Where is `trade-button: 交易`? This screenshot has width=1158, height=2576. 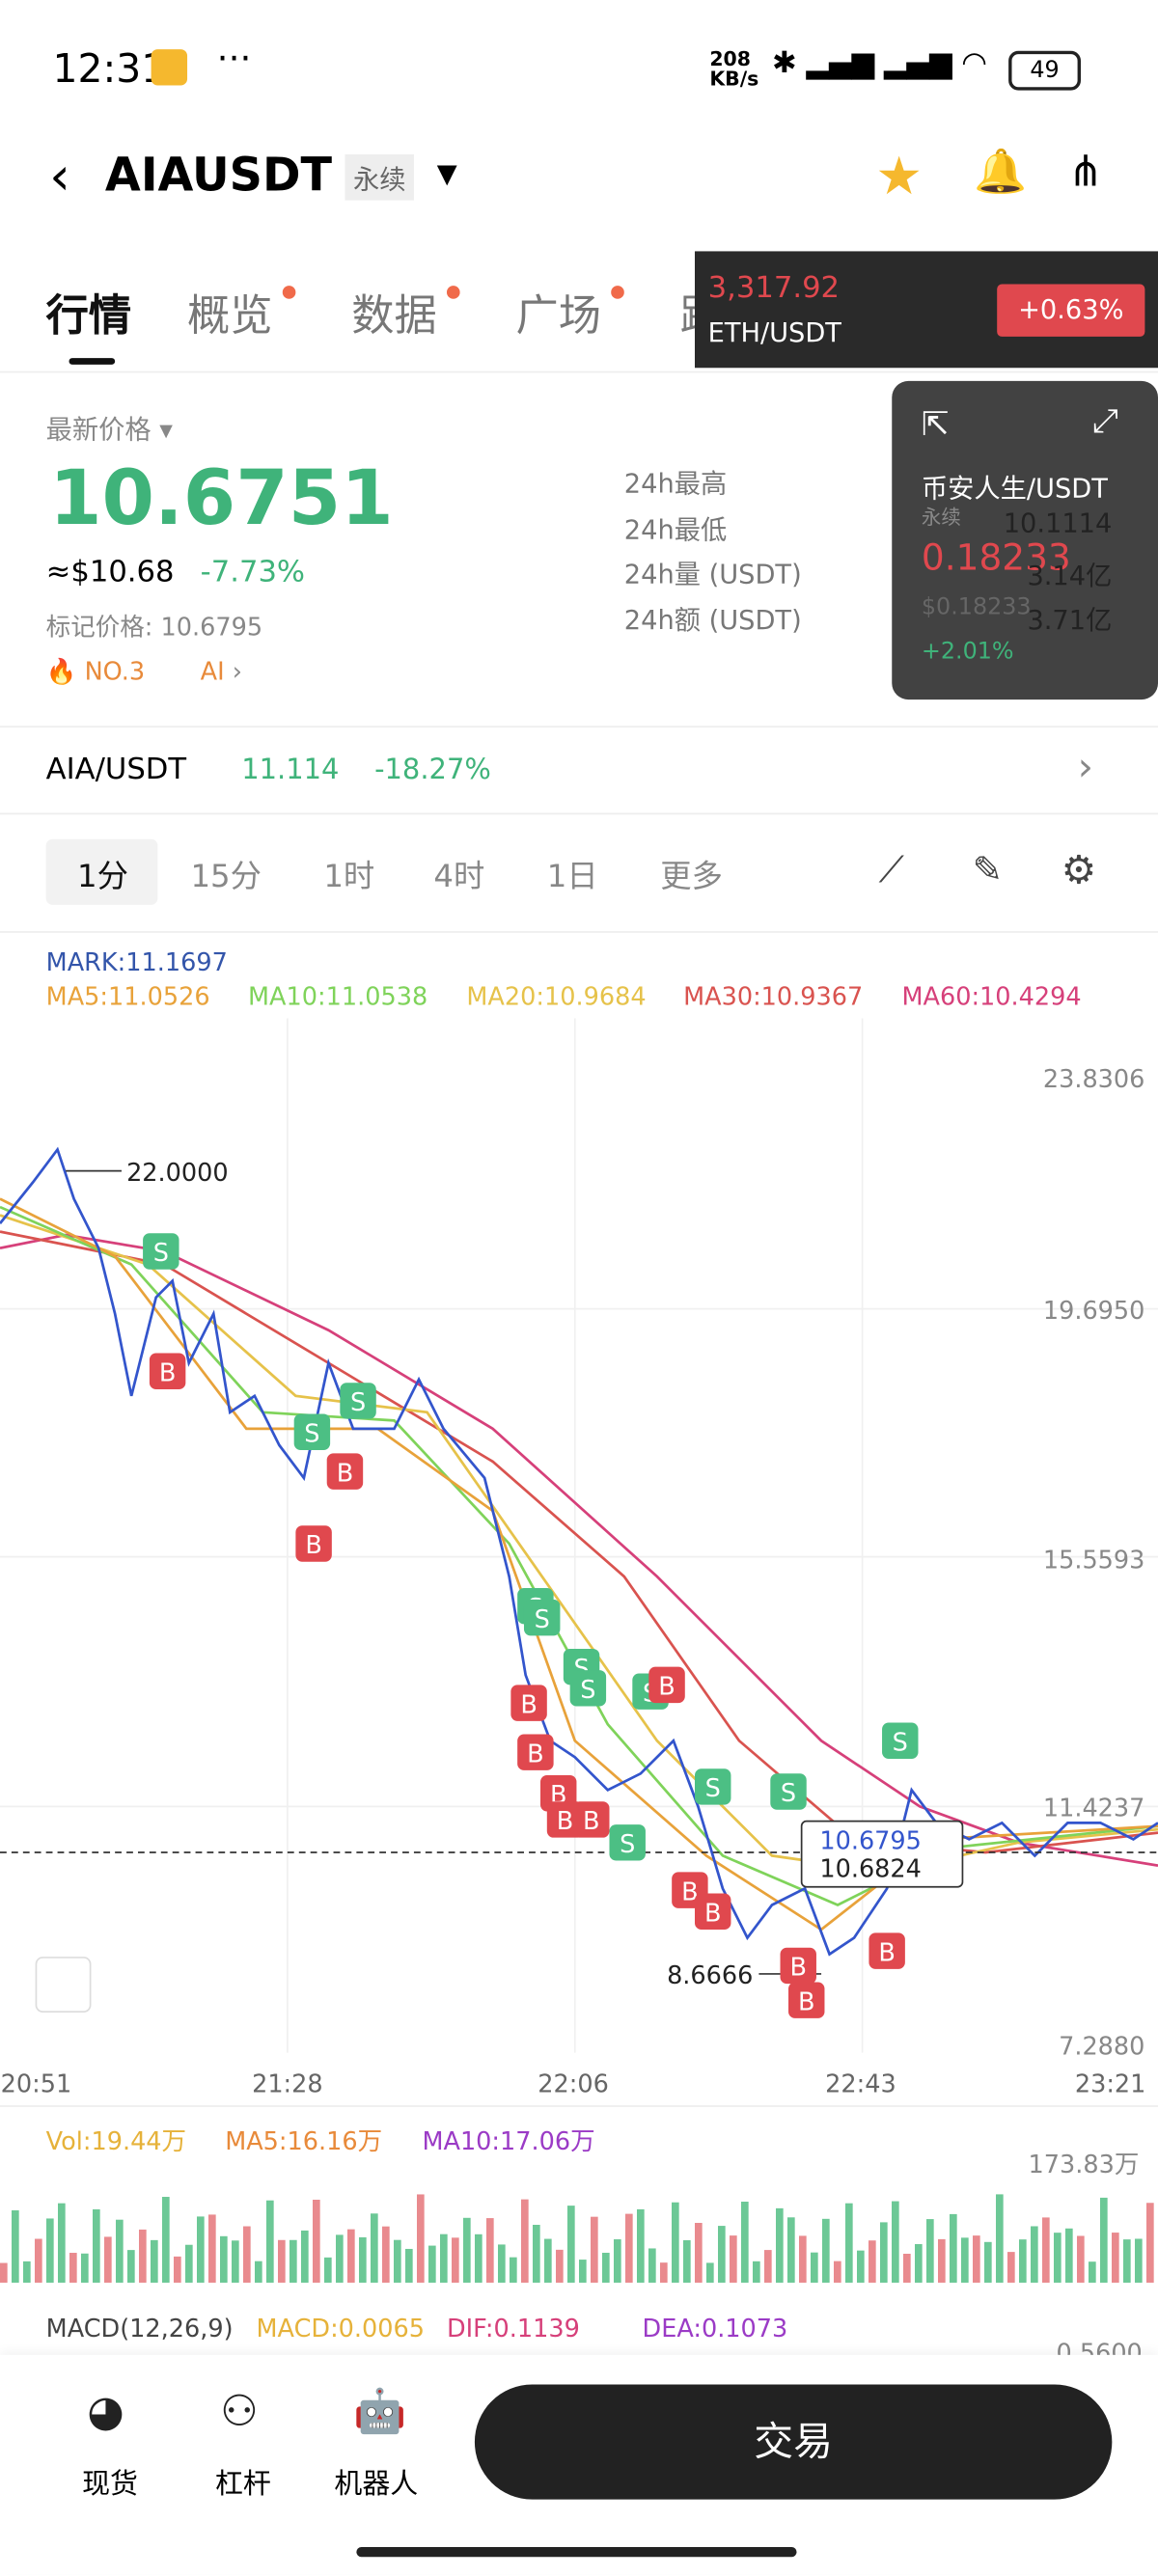 trade-button: 交易 is located at coordinates (793, 2442).